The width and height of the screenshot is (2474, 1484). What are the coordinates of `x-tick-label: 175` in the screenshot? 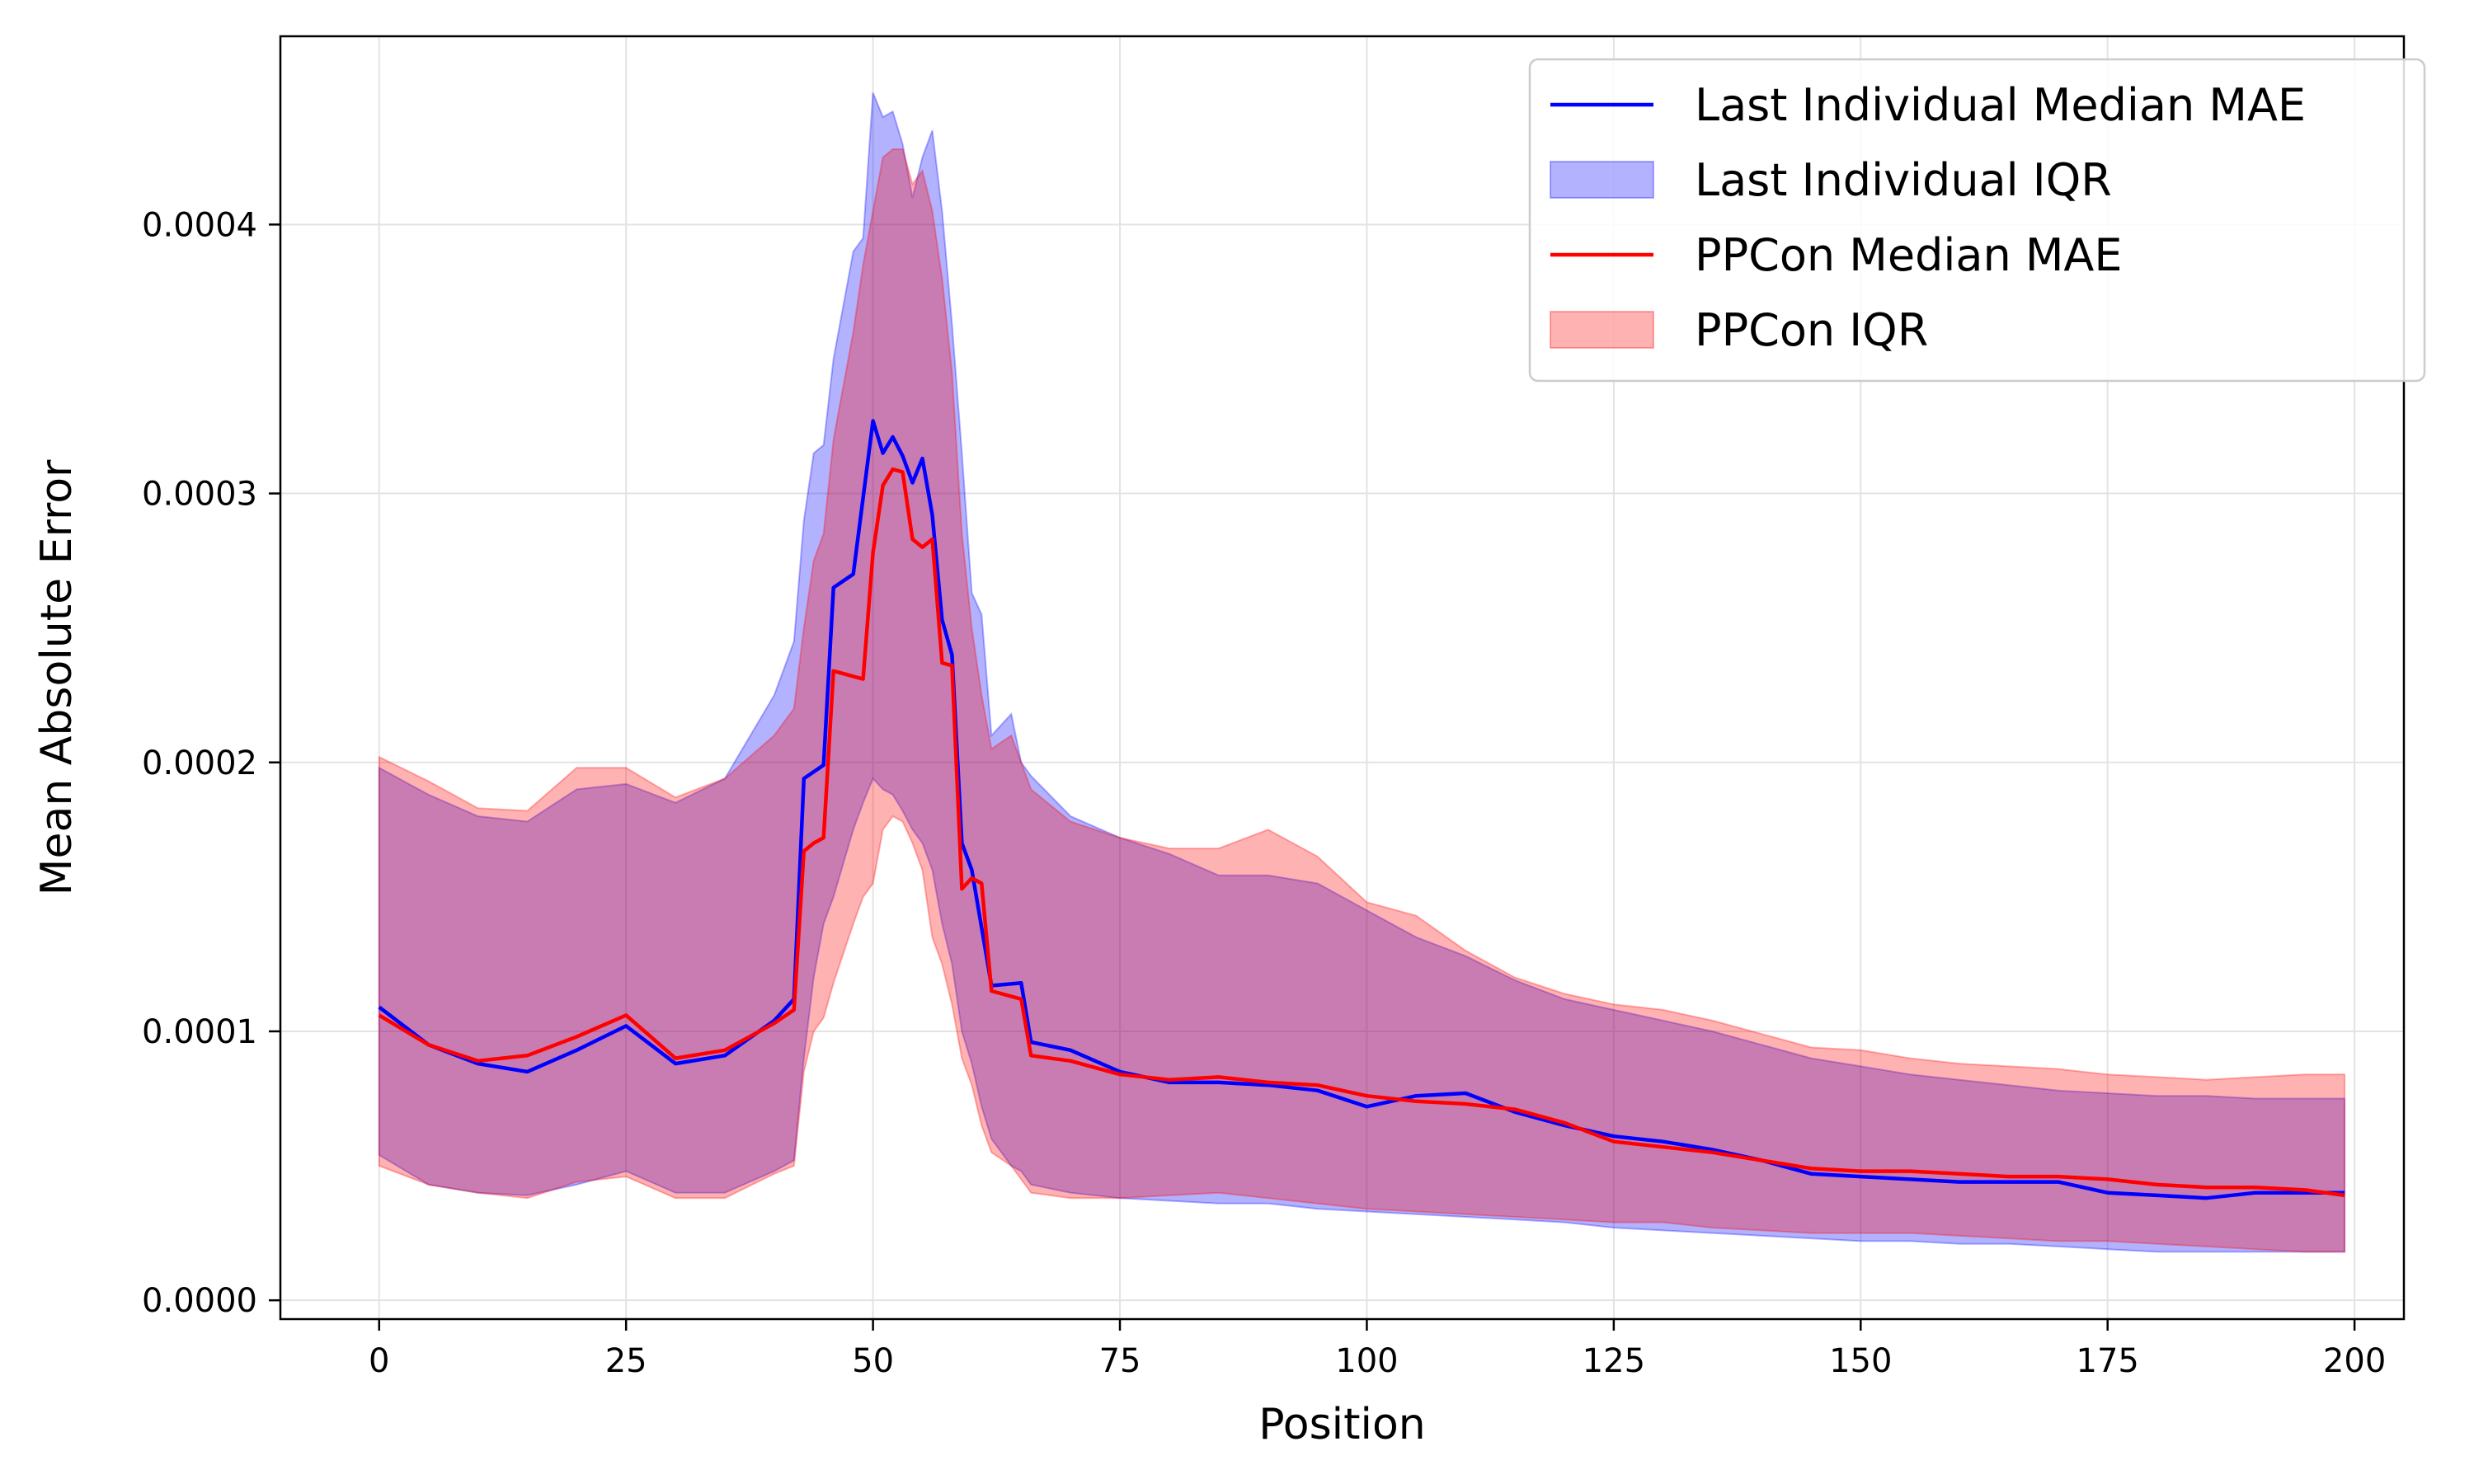 It's located at (2108, 1361).